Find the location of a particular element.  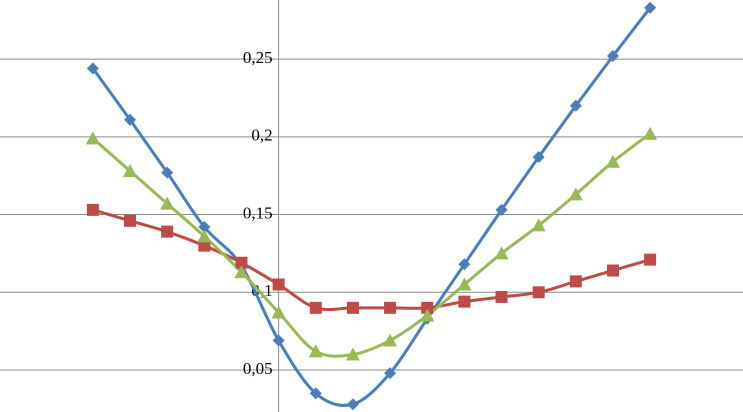

y-tick-label: 0,2 is located at coordinates (261, 135).